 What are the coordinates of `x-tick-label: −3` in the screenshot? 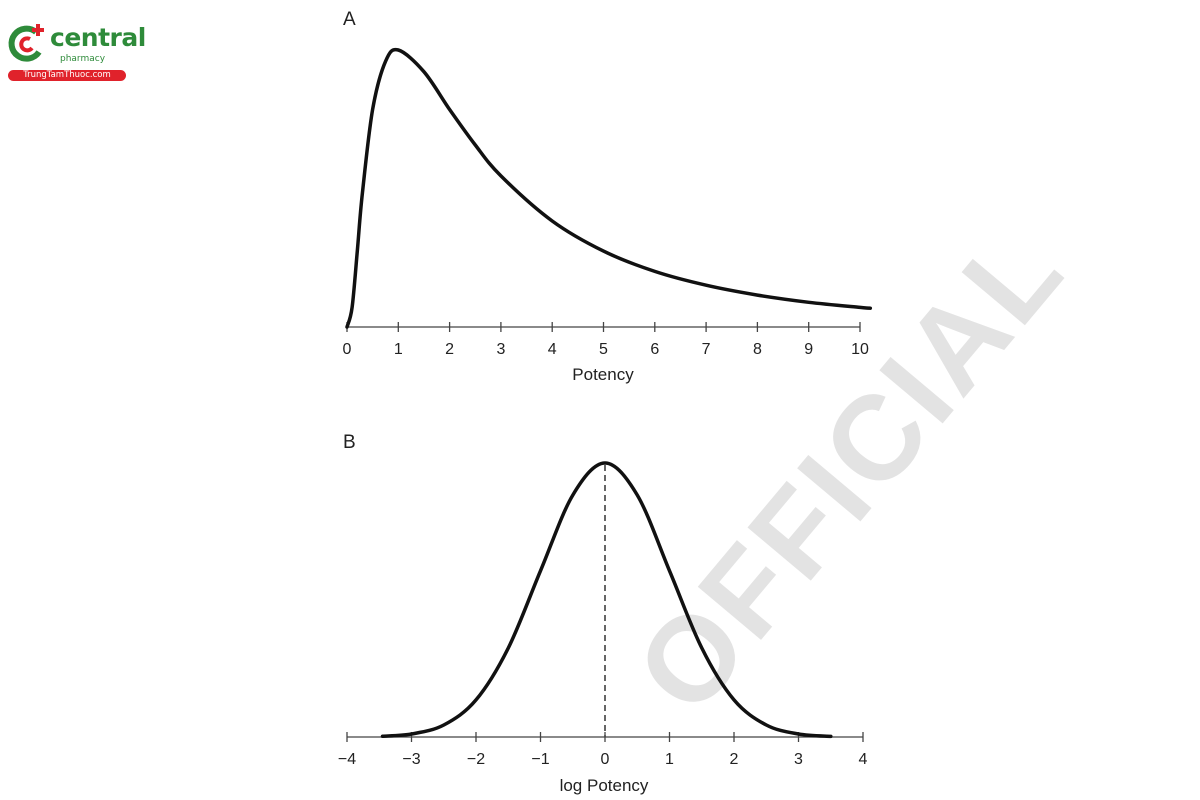 It's located at (411, 759).